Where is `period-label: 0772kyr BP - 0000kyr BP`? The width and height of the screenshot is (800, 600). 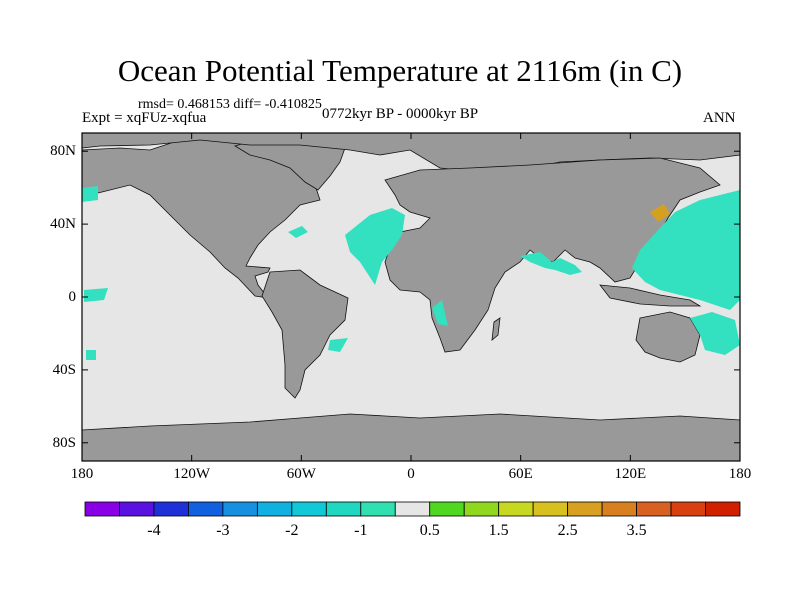 period-label: 0772kyr BP - 0000kyr BP is located at coordinates (400, 114).